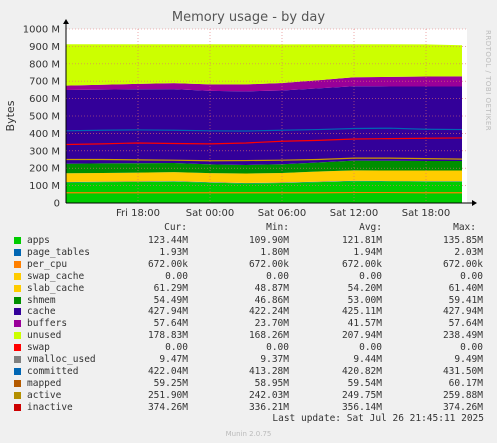 The height and width of the screenshot is (443, 497). I want to click on legend-row-unused: unused 178.83M 168.26M 207.94M 238.49M, so click(248, 336).